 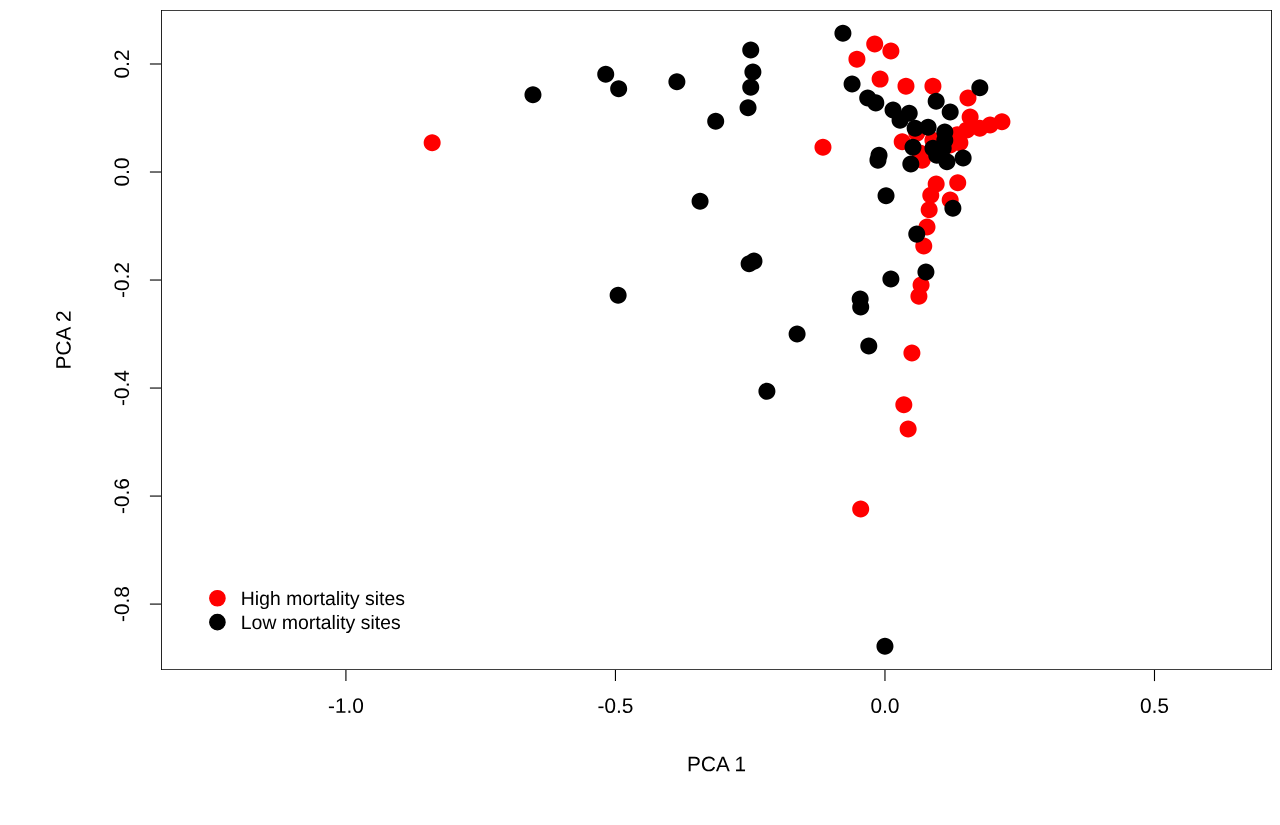 What do you see at coordinates (346, 706) in the screenshot?
I see `x-tick-label: -1.0` at bounding box center [346, 706].